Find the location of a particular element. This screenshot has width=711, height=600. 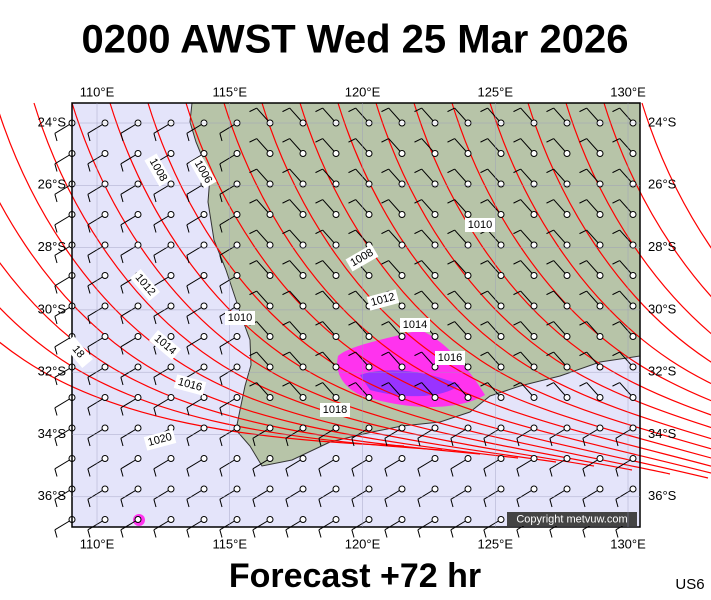

isobar-label: 1010 is located at coordinates (480, 225).